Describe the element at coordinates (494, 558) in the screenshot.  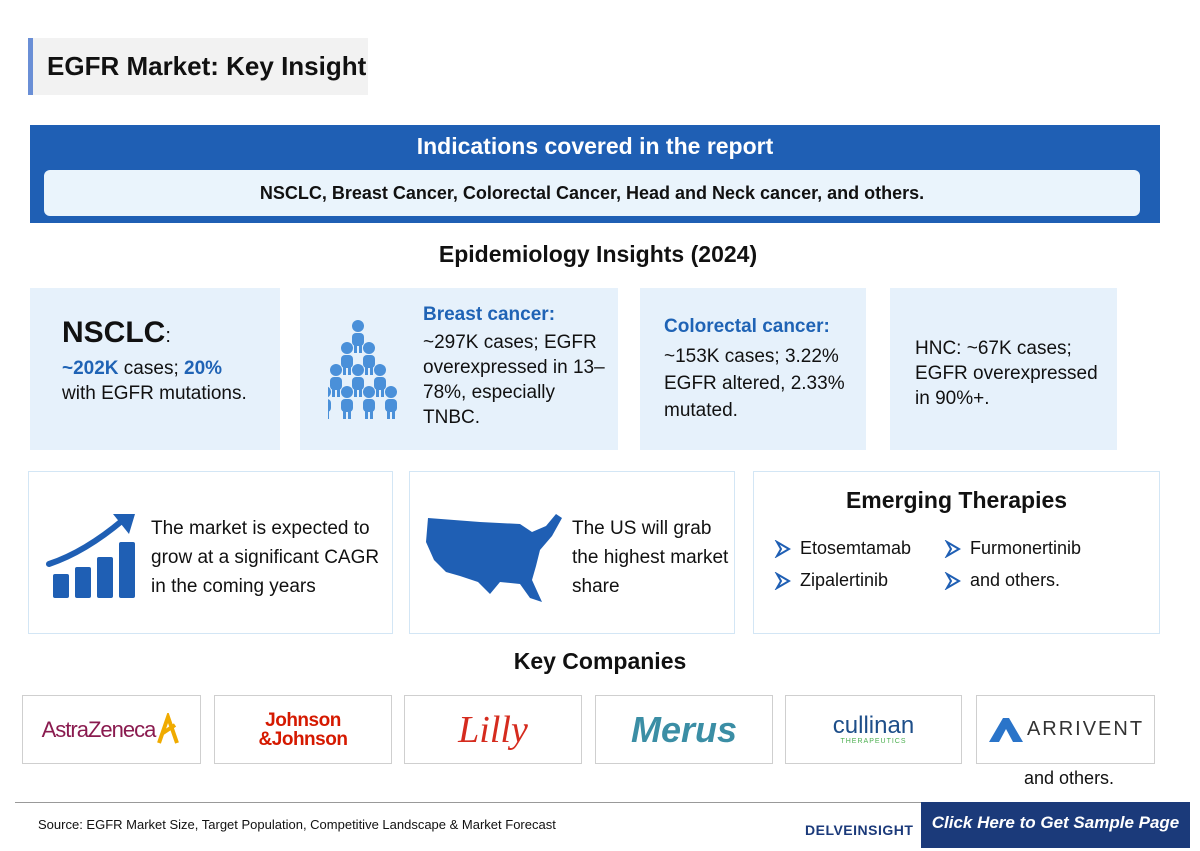
I see `us-map-icon` at that location.